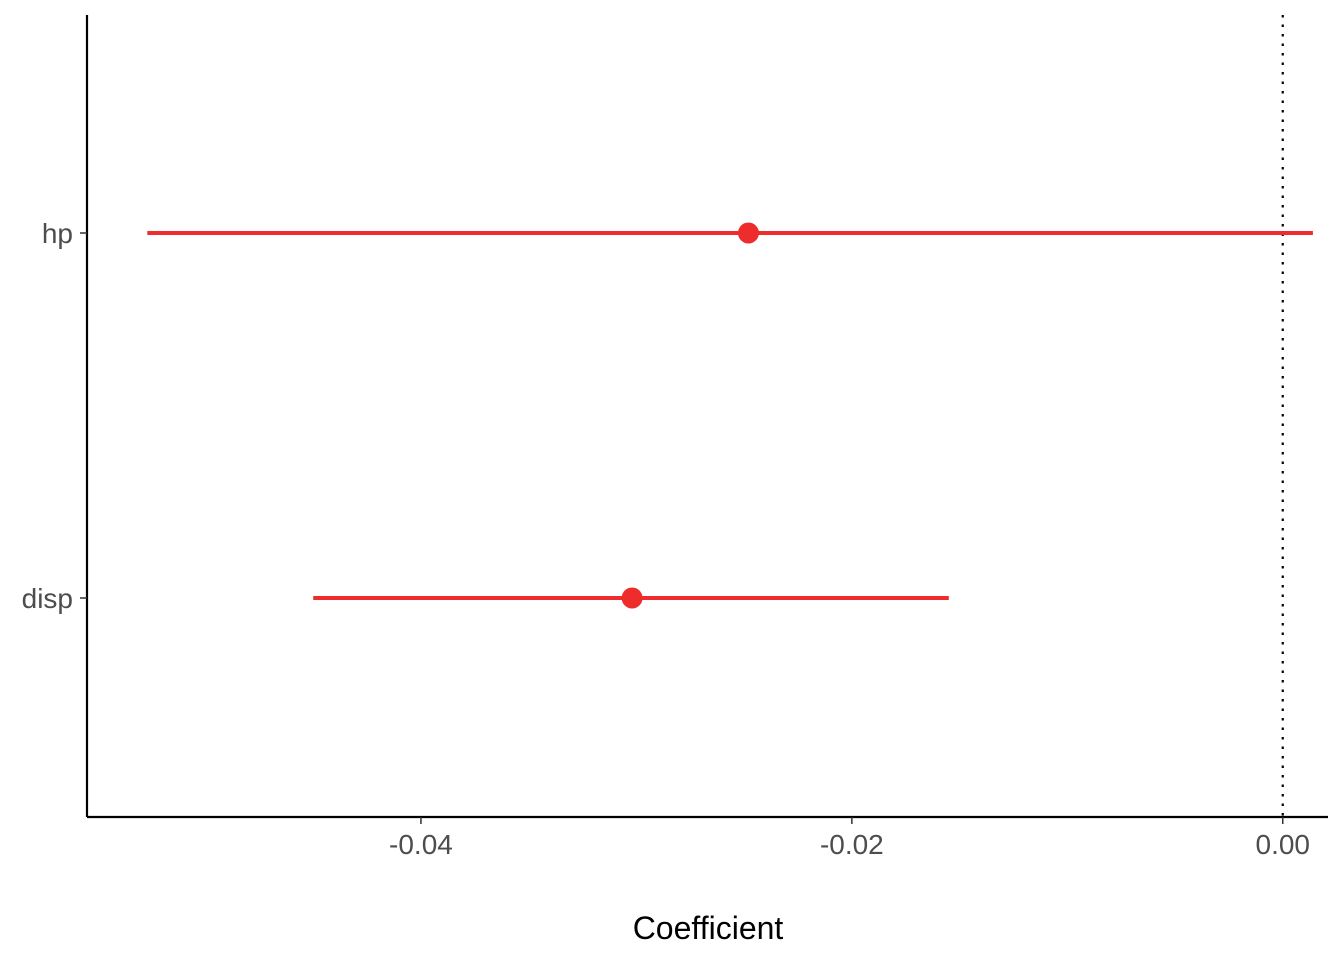 This screenshot has height=960, width=1344. I want to click on estimate-point-disp, so click(632, 598).